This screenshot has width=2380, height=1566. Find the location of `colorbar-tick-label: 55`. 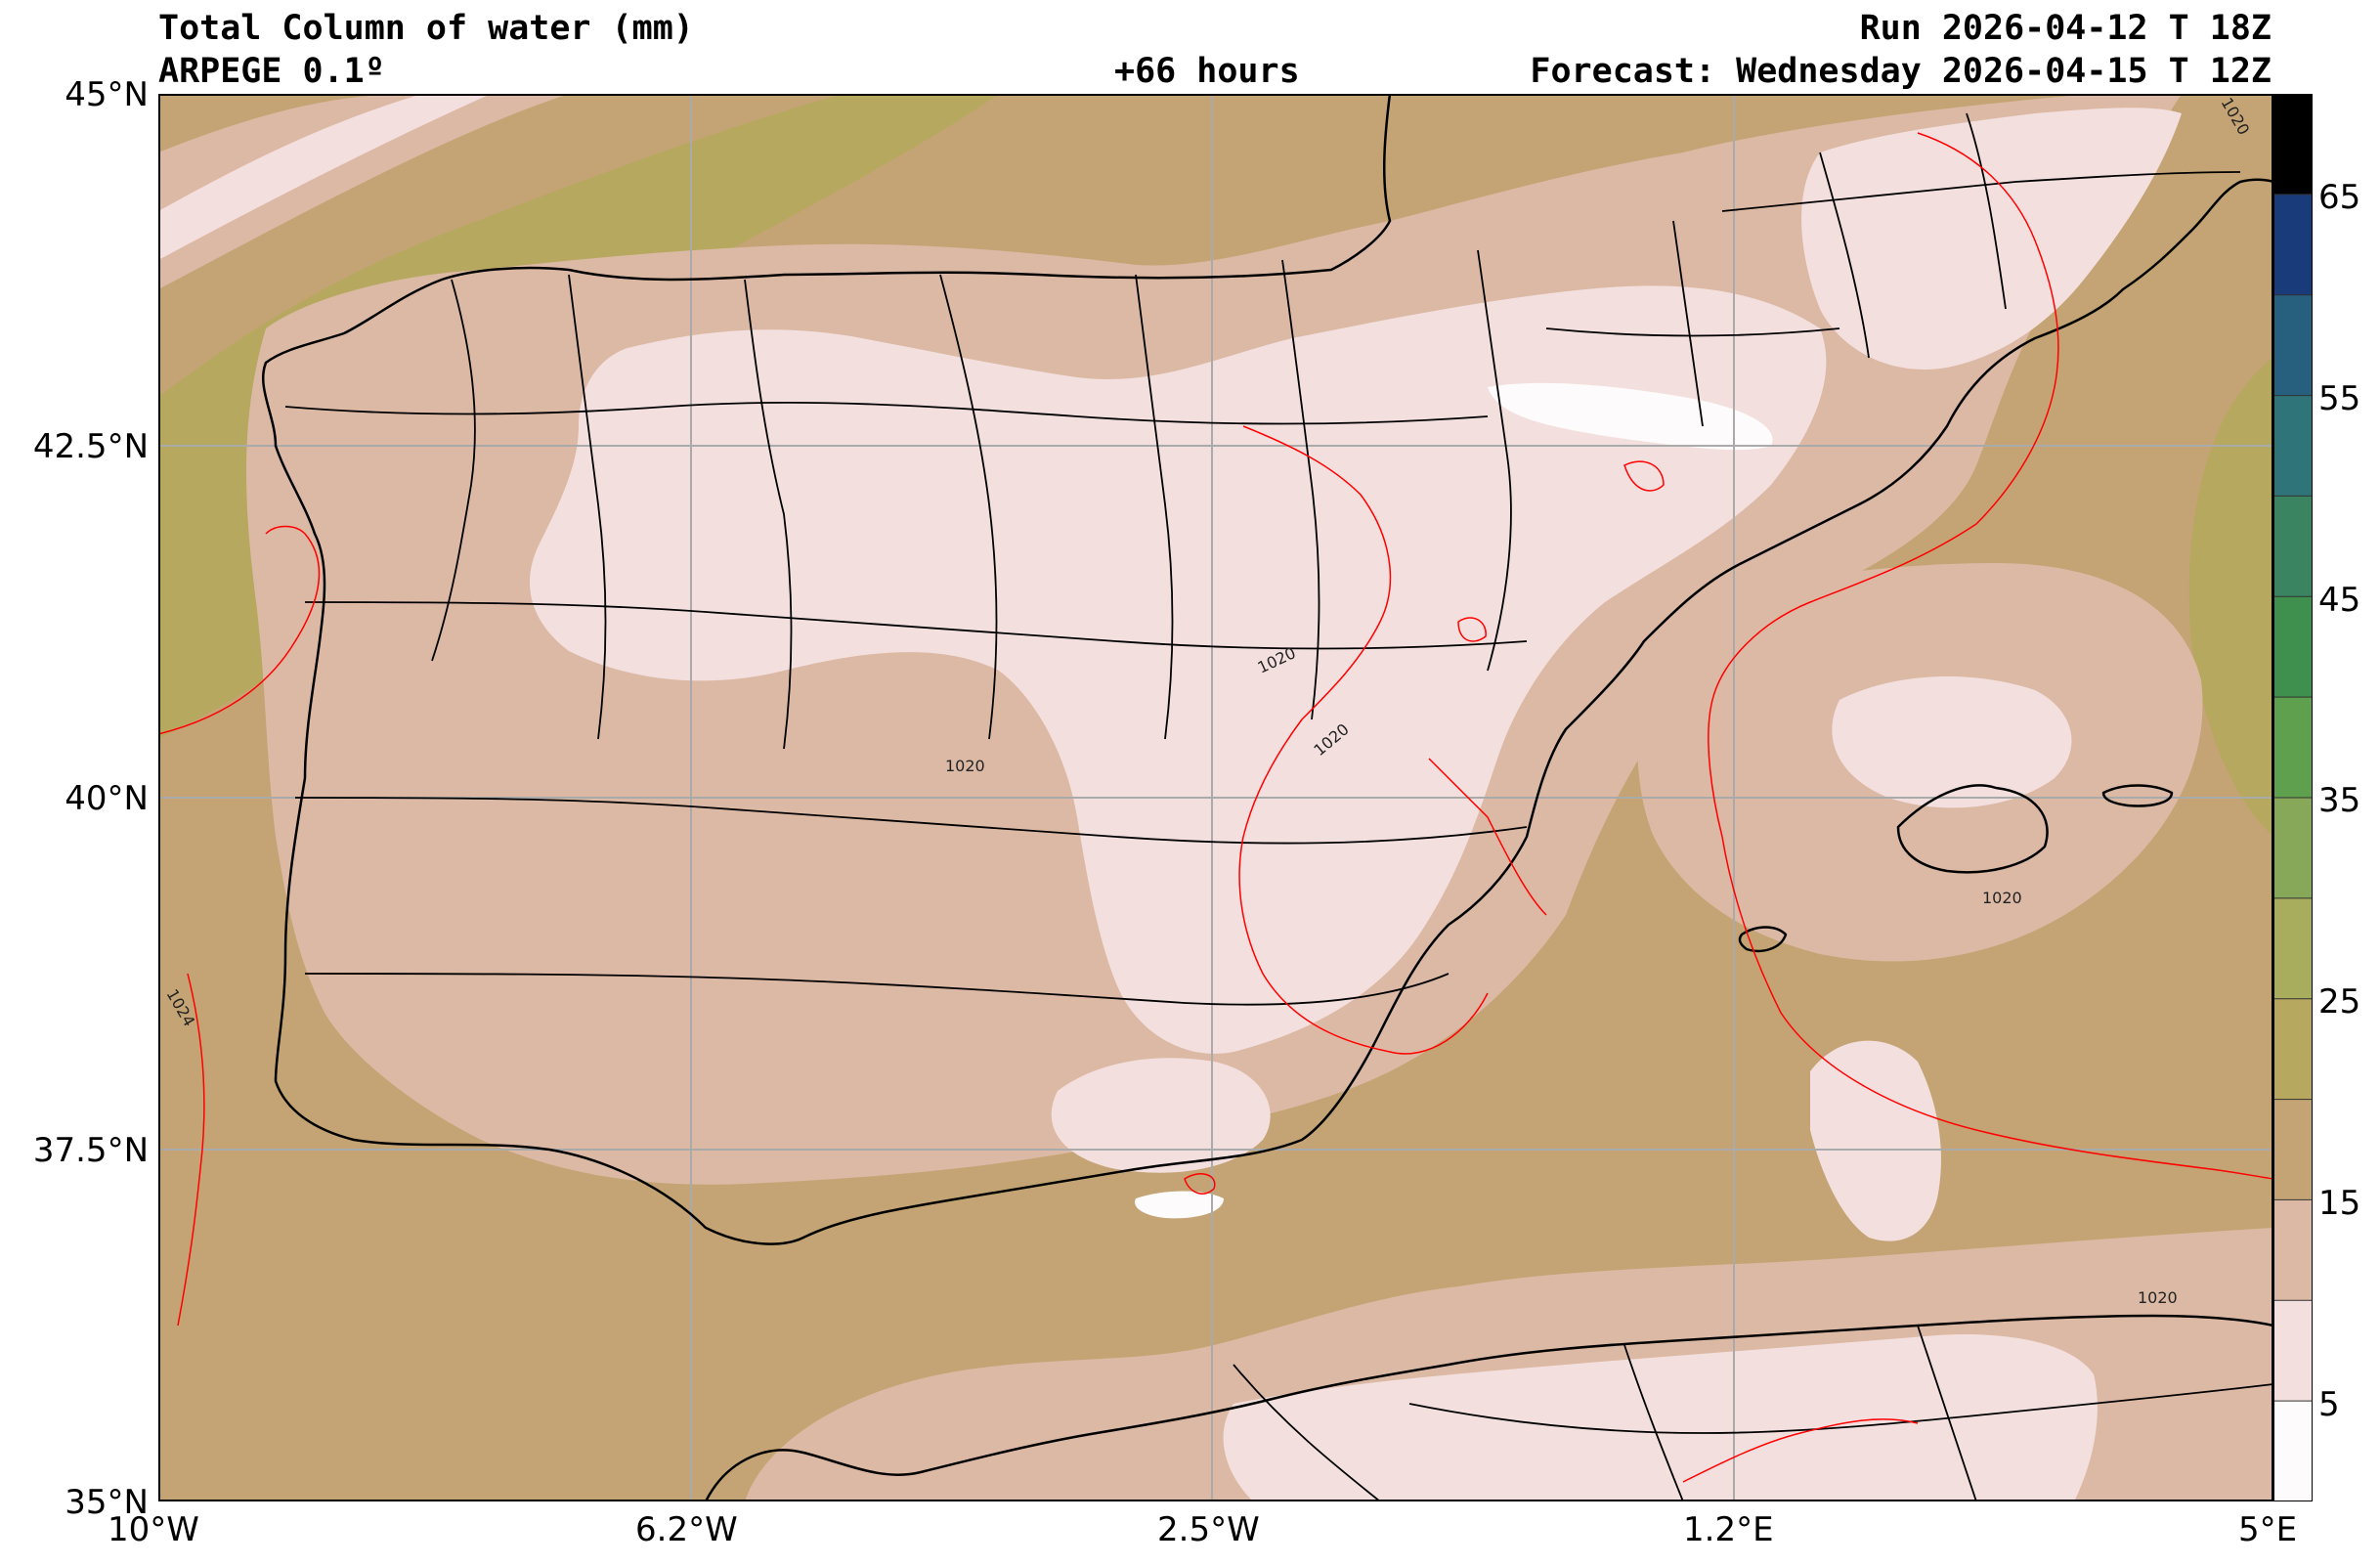

colorbar-tick-label: 55 is located at coordinates (2339, 398).